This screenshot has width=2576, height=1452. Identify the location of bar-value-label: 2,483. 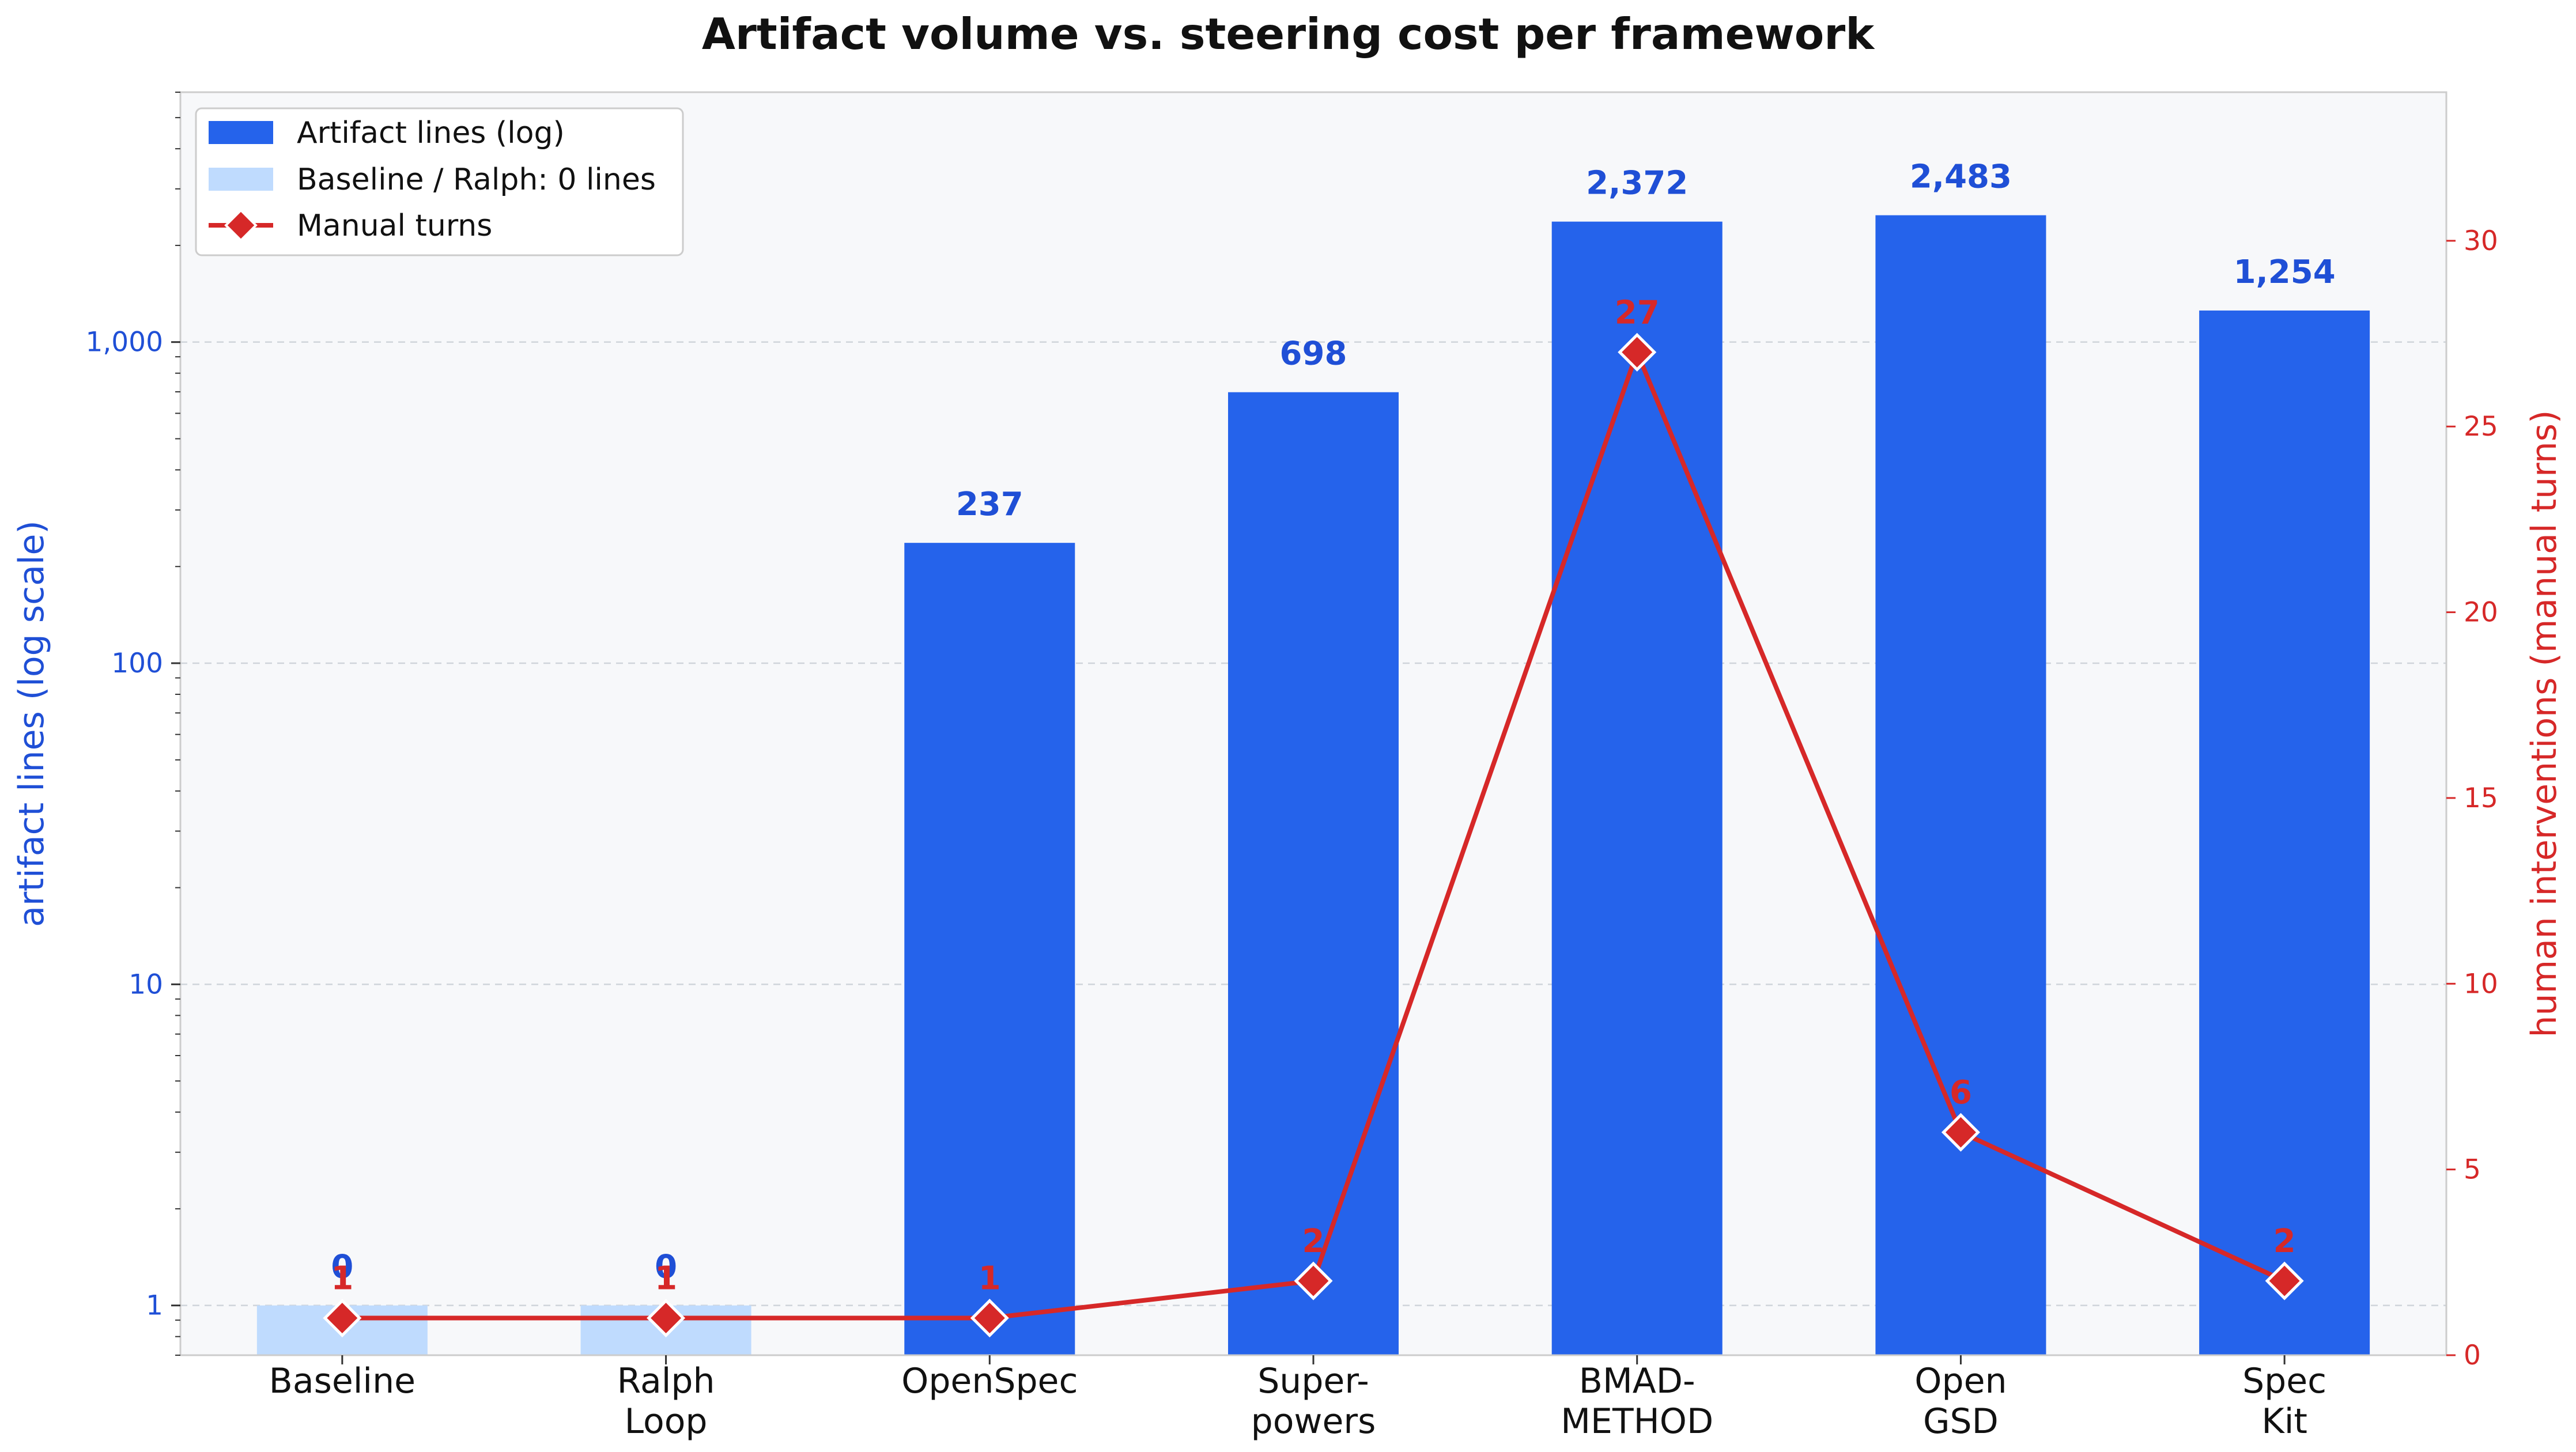
(1961, 177).